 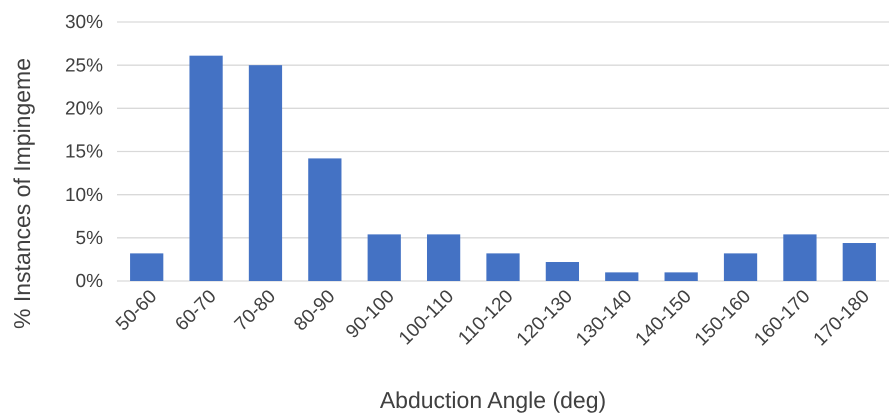 I want to click on y-tick-label: 20%, so click(x=84, y=109).